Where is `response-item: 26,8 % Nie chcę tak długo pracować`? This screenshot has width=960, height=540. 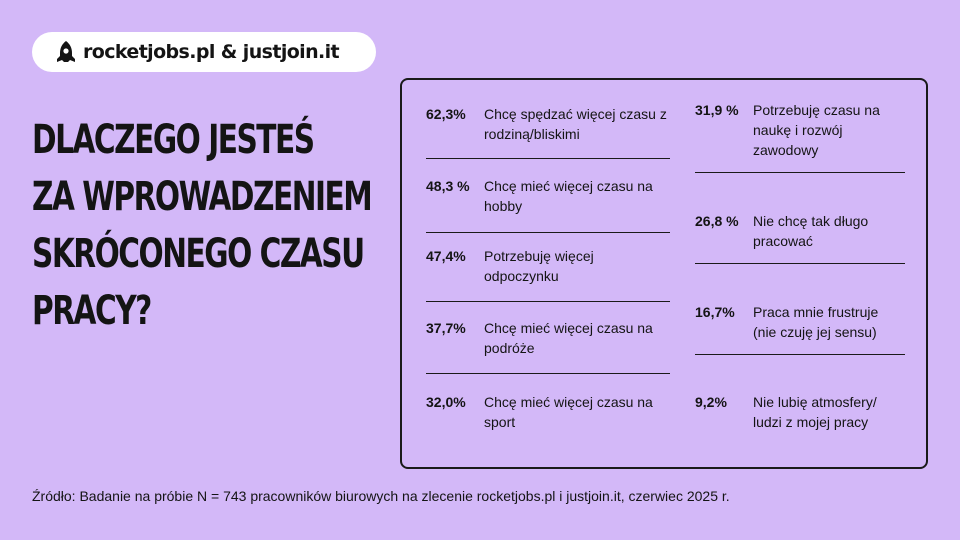 response-item: 26,8 % Nie chcę tak długo pracować is located at coordinates (800, 231).